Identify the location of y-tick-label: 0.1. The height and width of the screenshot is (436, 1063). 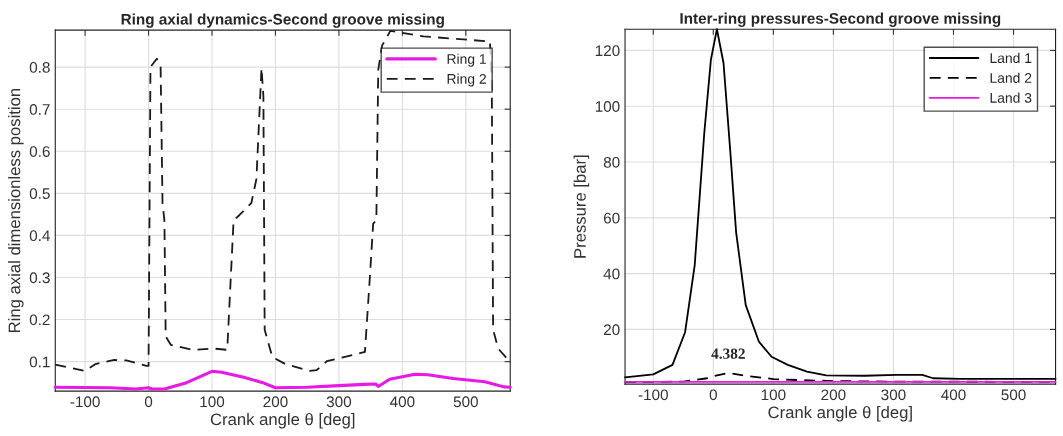
(39, 362).